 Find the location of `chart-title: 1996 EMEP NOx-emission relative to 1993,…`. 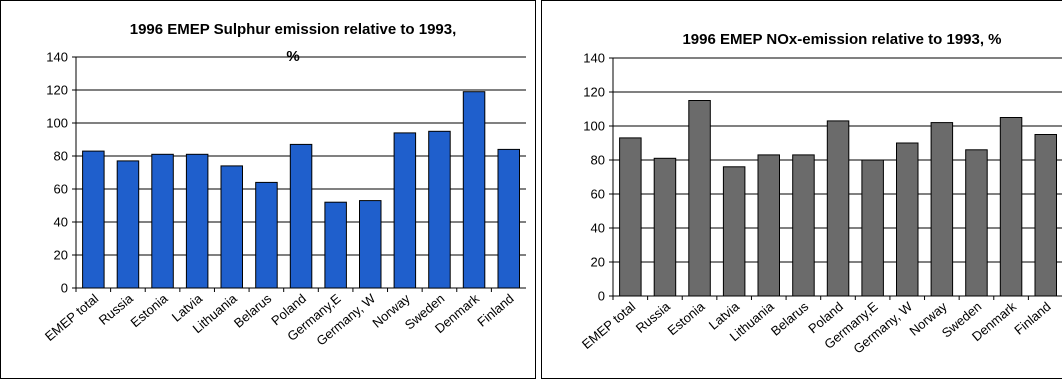

chart-title: 1996 EMEP NOx-emission relative to 1993,… is located at coordinates (841, 39).